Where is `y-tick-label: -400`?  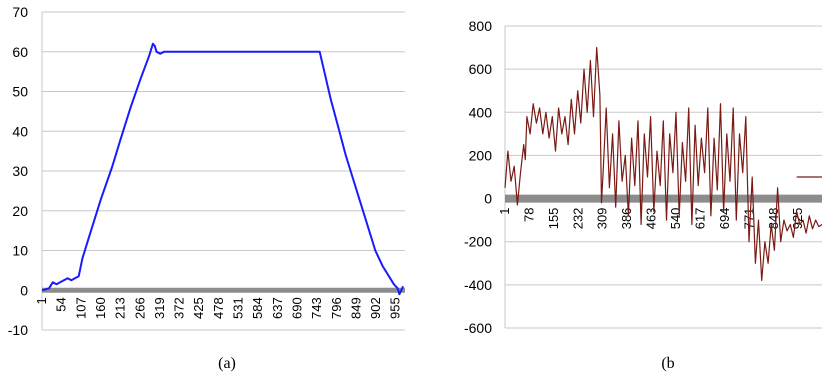
y-tick-label: -400 is located at coordinates (478, 285).